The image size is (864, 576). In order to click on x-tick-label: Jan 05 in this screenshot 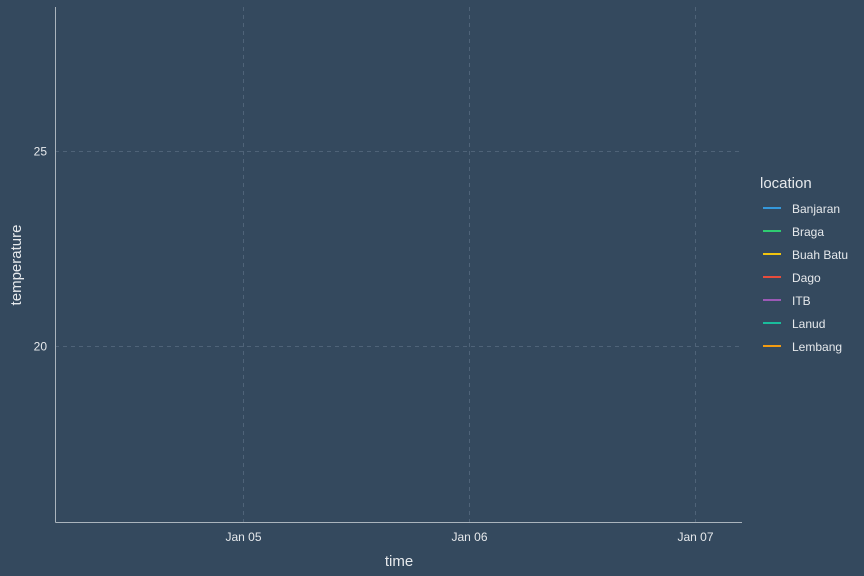, I will do `click(243, 537)`.